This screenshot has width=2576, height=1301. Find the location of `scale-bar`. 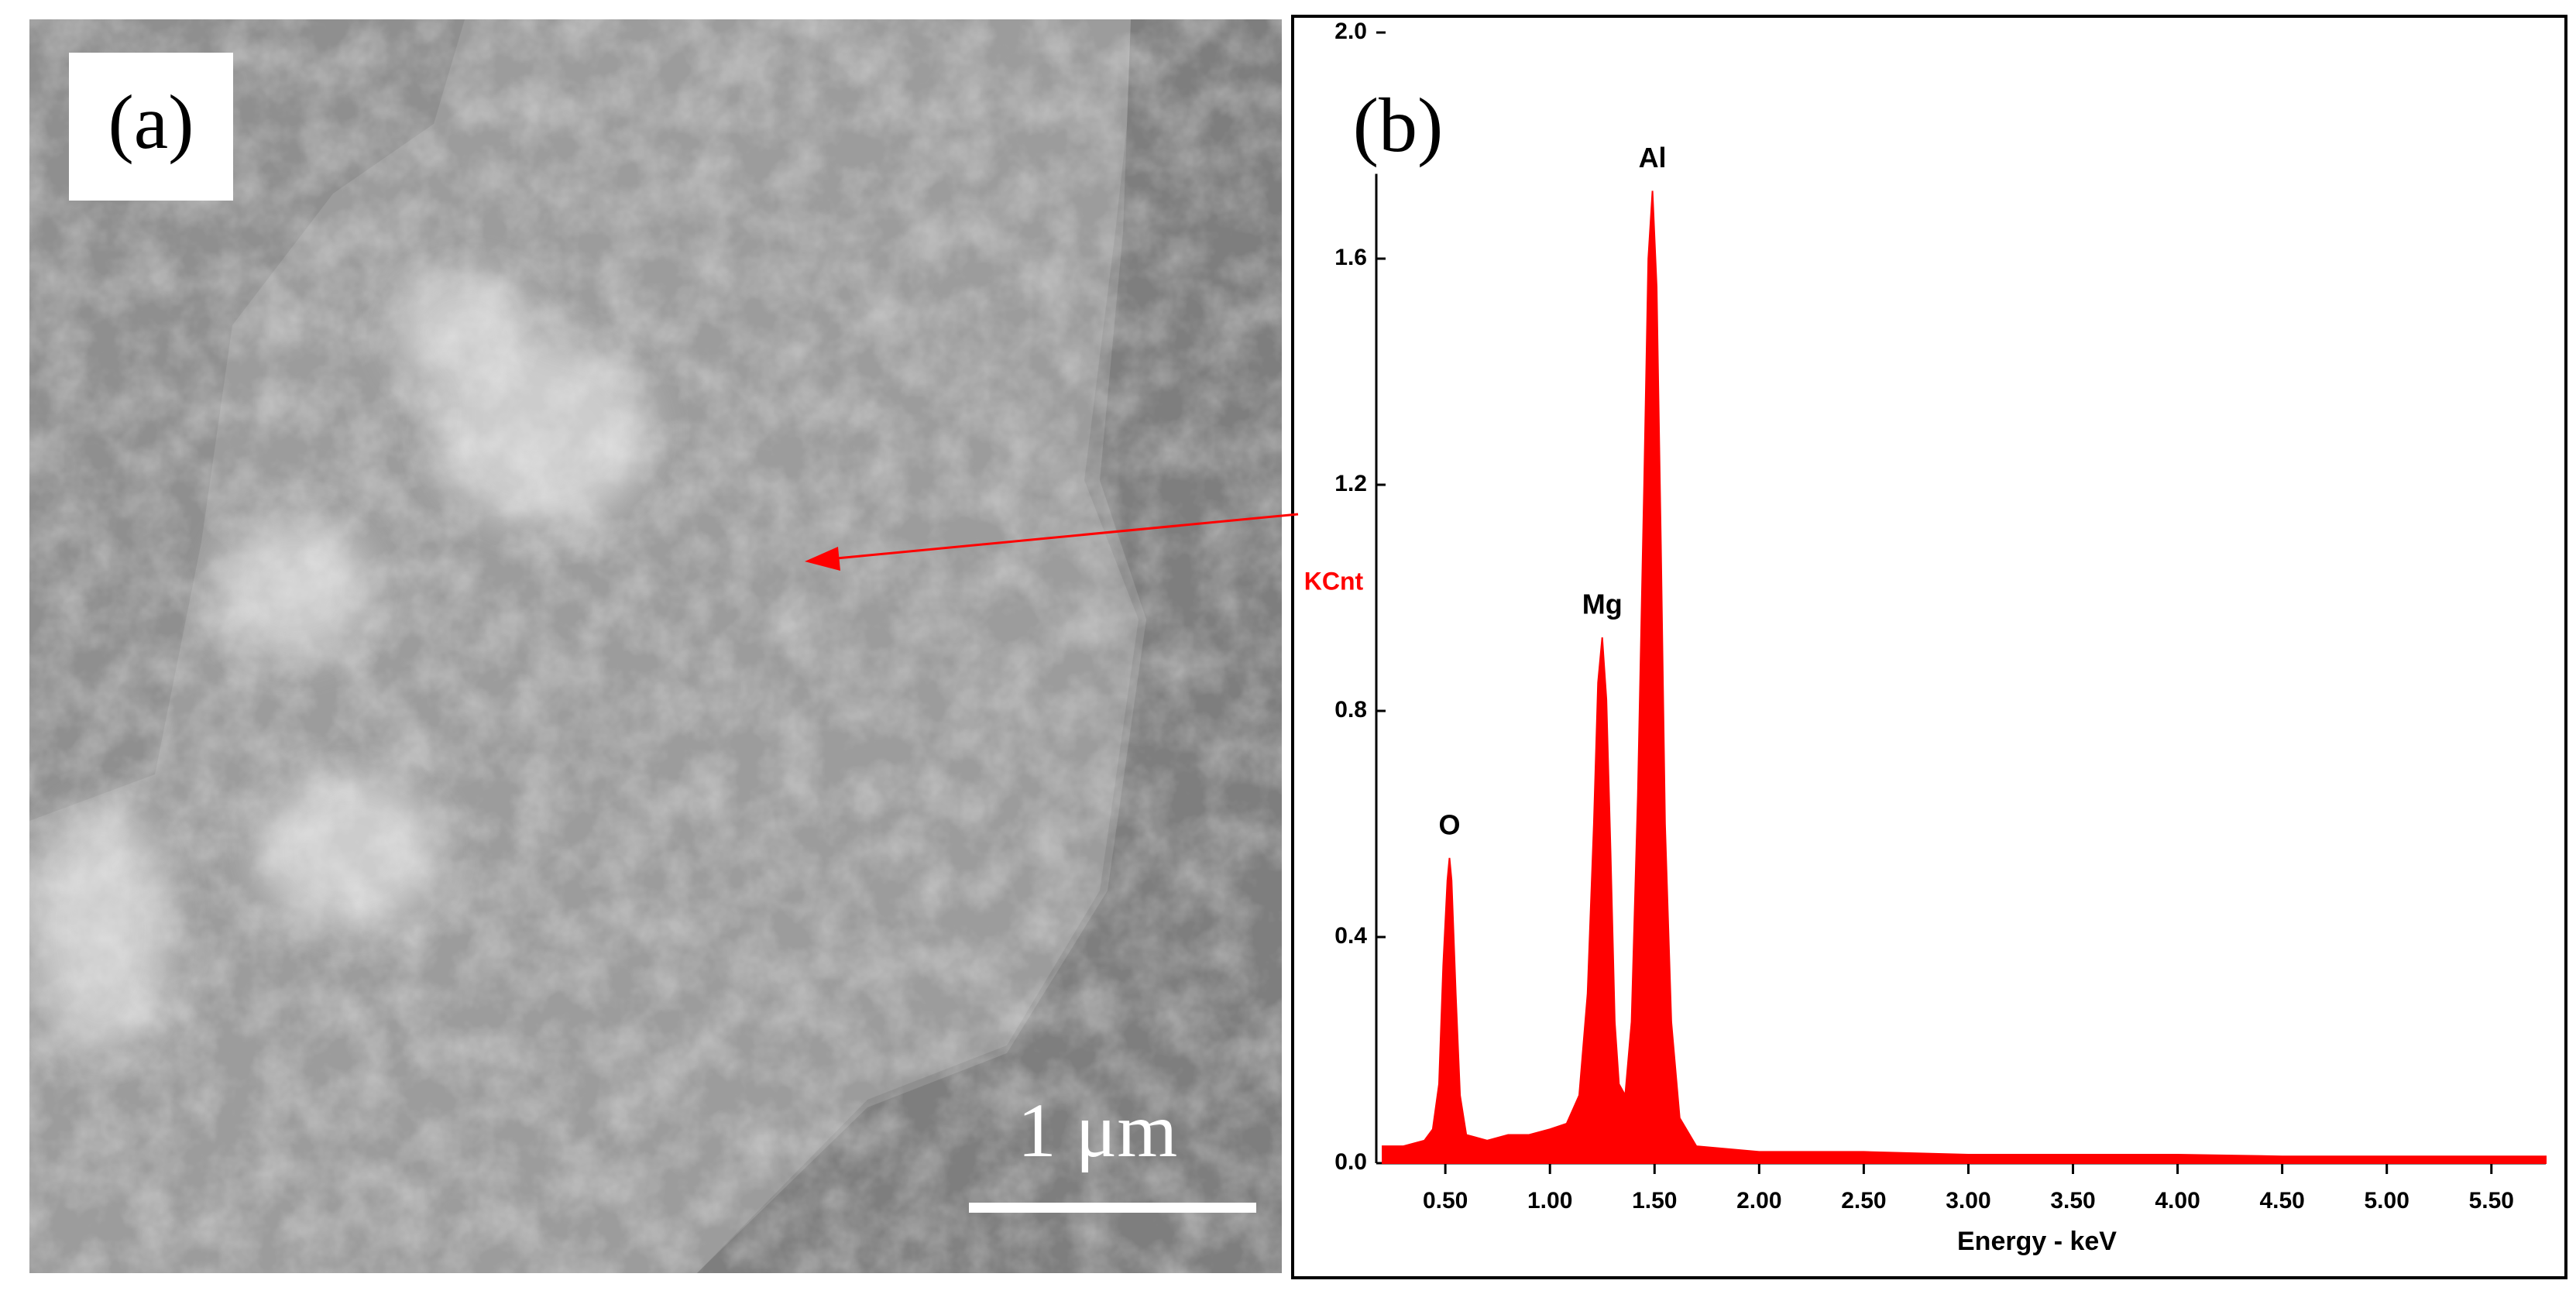

scale-bar is located at coordinates (1112, 1208).